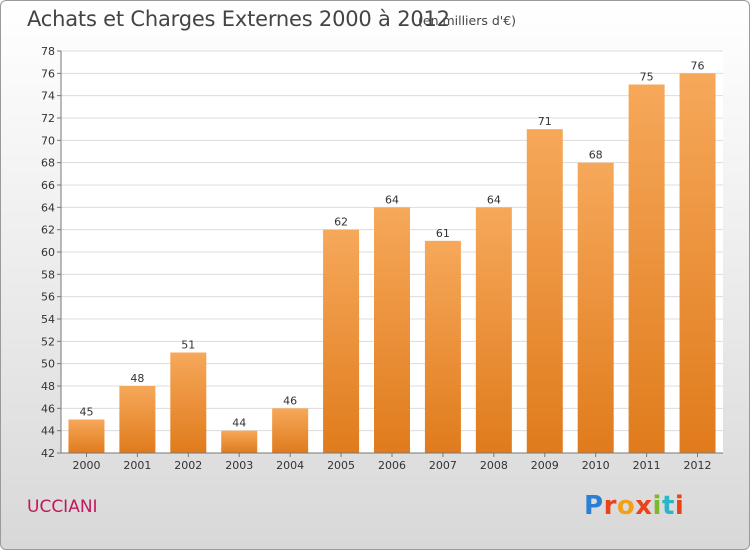 The width and height of the screenshot is (750, 550). What do you see at coordinates (48, 341) in the screenshot?
I see `y-tick-label: 52` at bounding box center [48, 341].